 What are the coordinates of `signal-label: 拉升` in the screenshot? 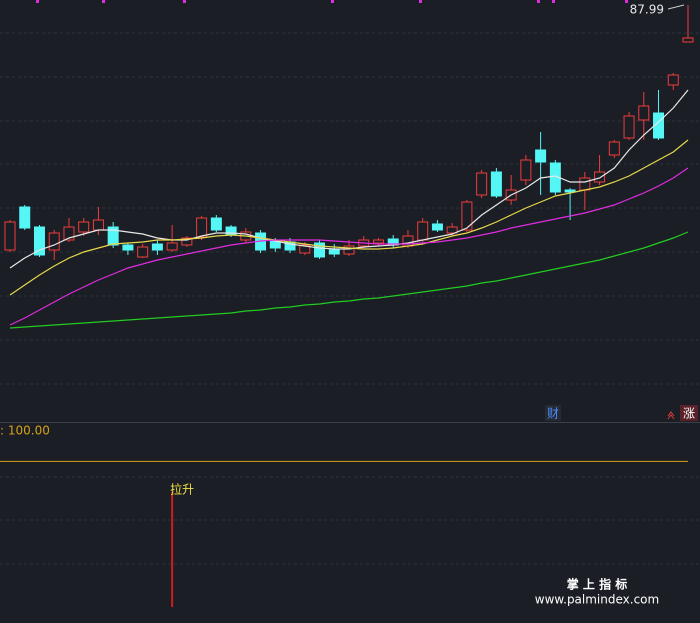 It's located at (182, 488).